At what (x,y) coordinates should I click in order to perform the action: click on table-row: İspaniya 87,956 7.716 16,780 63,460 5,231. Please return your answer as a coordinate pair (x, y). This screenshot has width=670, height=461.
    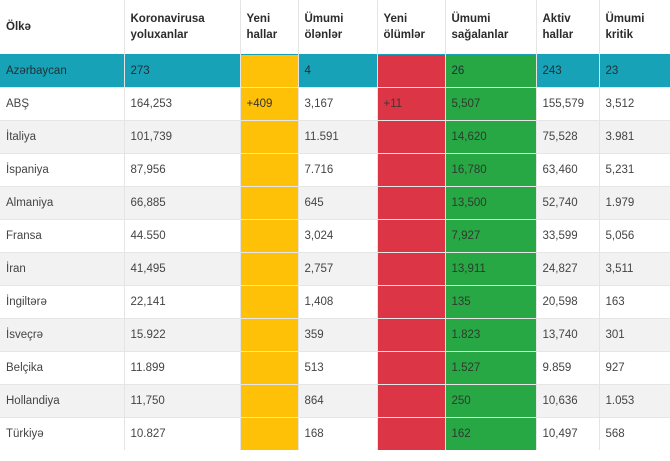
    Looking at the image, I should click on (335, 170).